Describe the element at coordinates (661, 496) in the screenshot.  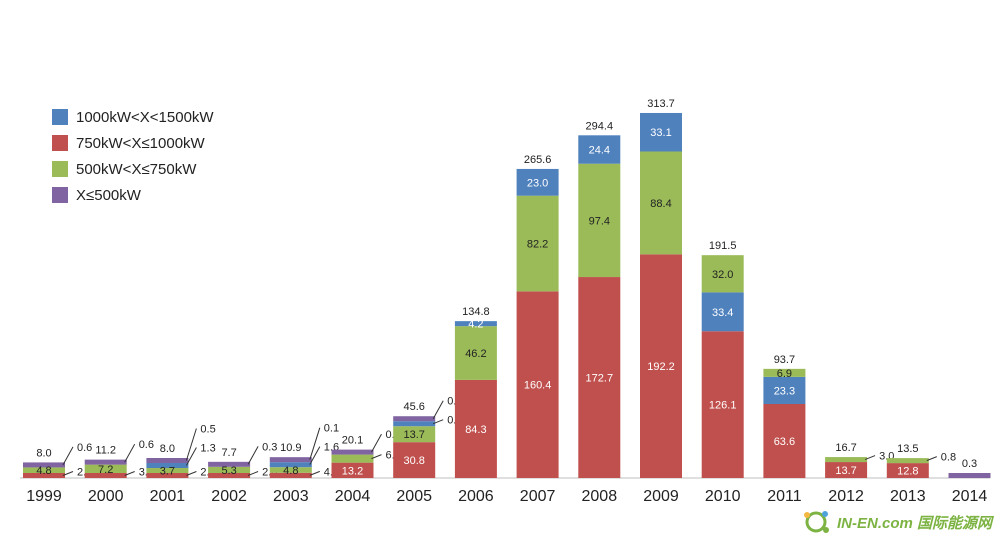
I see `x-tick-label: 2009` at that location.